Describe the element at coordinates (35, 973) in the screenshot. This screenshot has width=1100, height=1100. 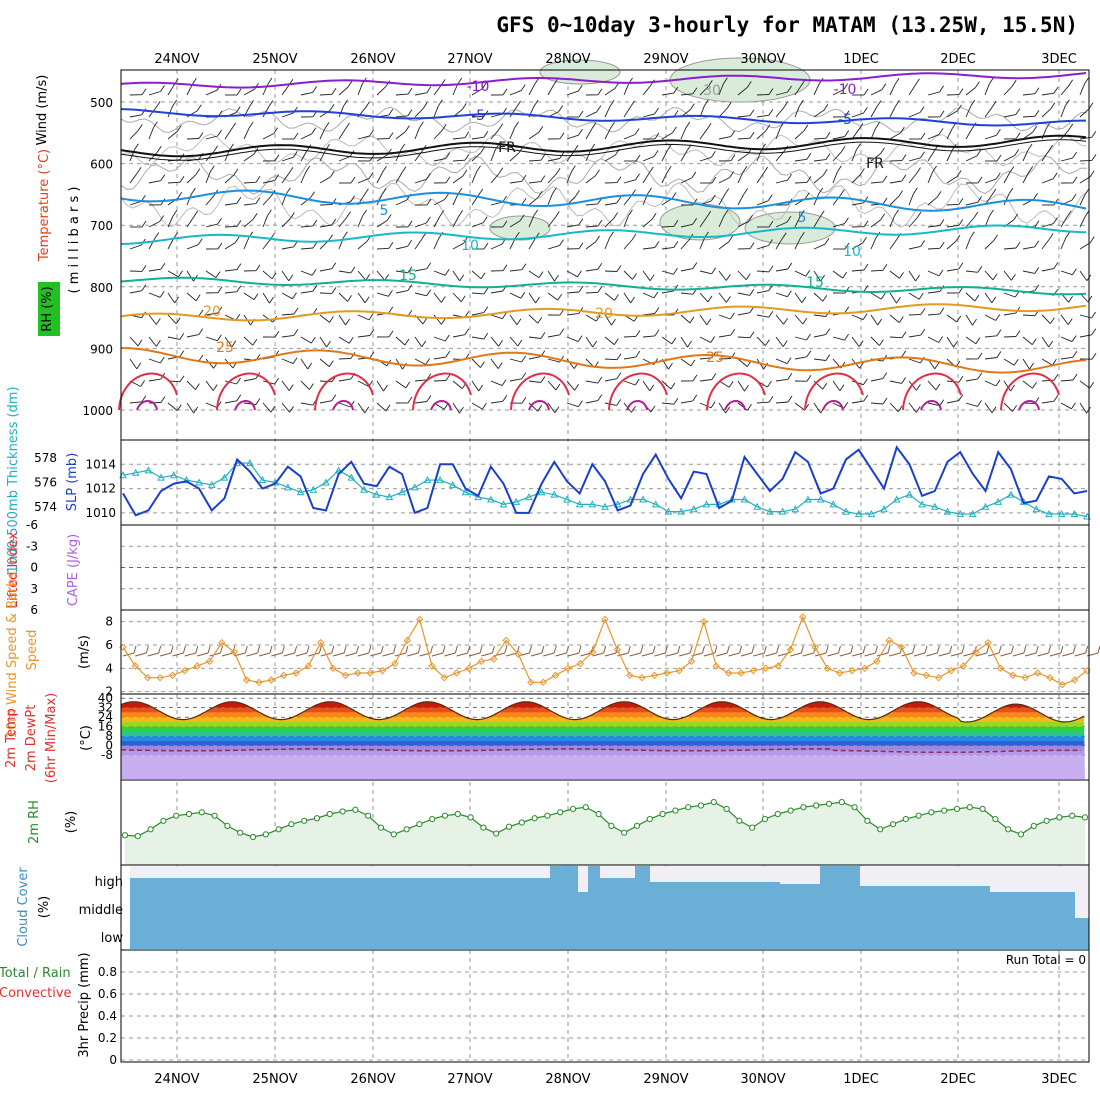
I see `precip-ylabel-a: Total / Rain` at that location.